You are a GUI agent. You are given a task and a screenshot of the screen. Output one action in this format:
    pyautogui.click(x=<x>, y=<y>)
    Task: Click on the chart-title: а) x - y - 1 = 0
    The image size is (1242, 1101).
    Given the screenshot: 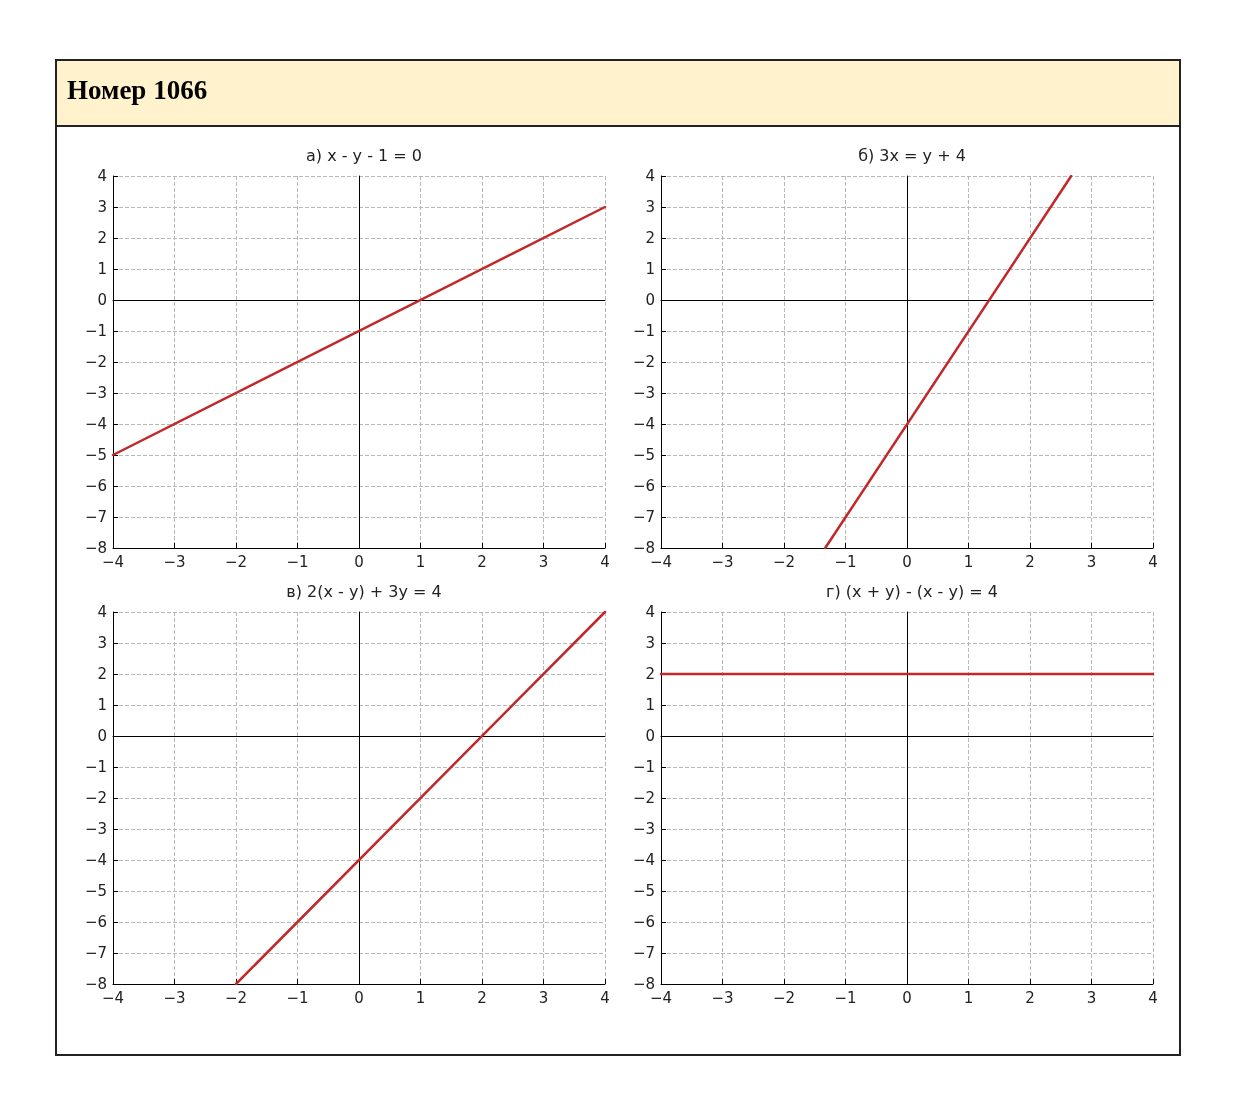 What is the action you would take?
    pyautogui.click(x=364, y=155)
    